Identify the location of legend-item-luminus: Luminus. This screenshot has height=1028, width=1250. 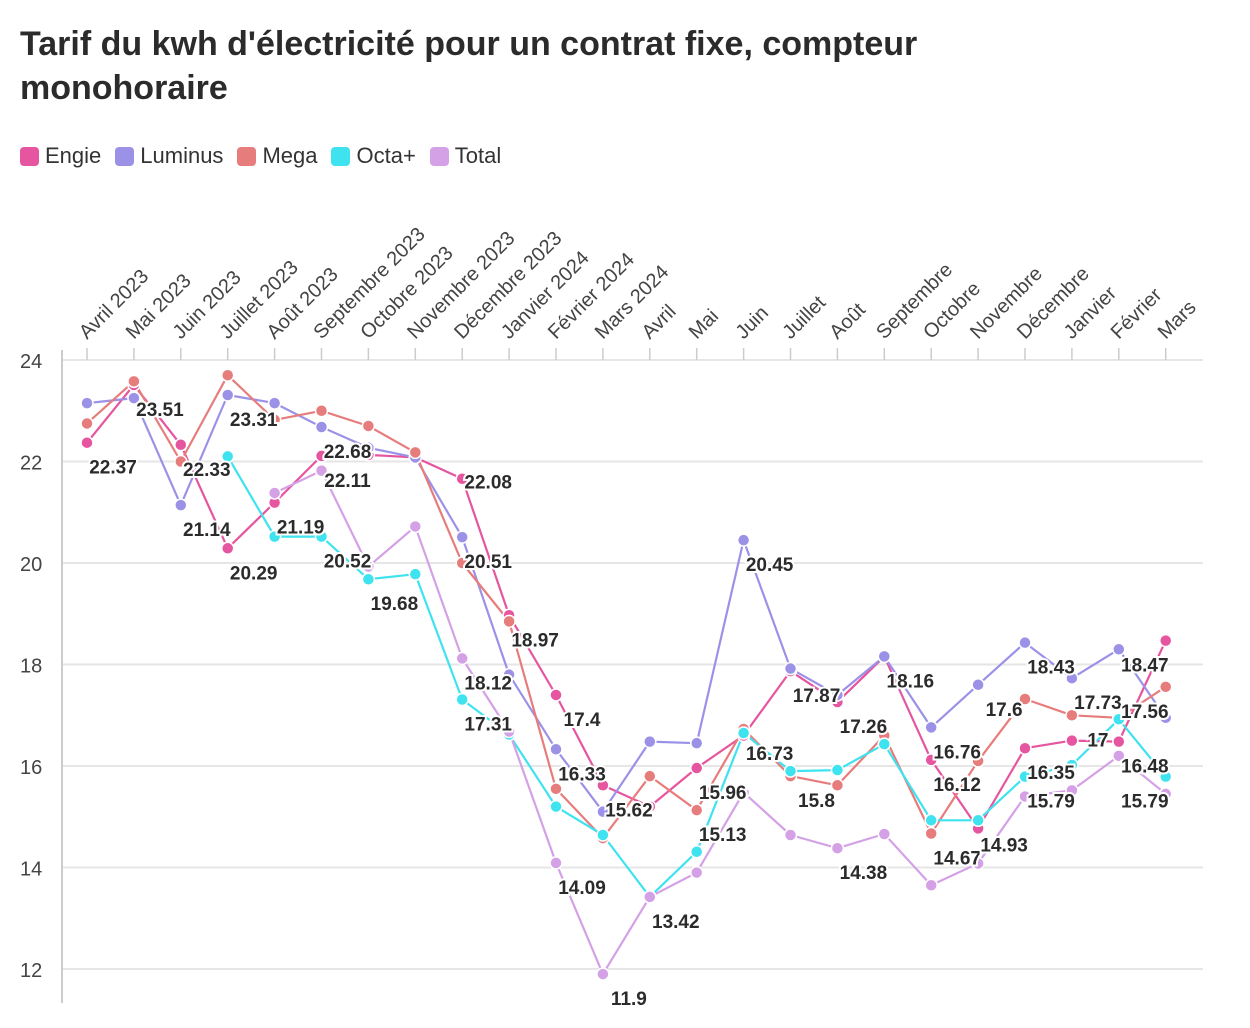
(169, 156).